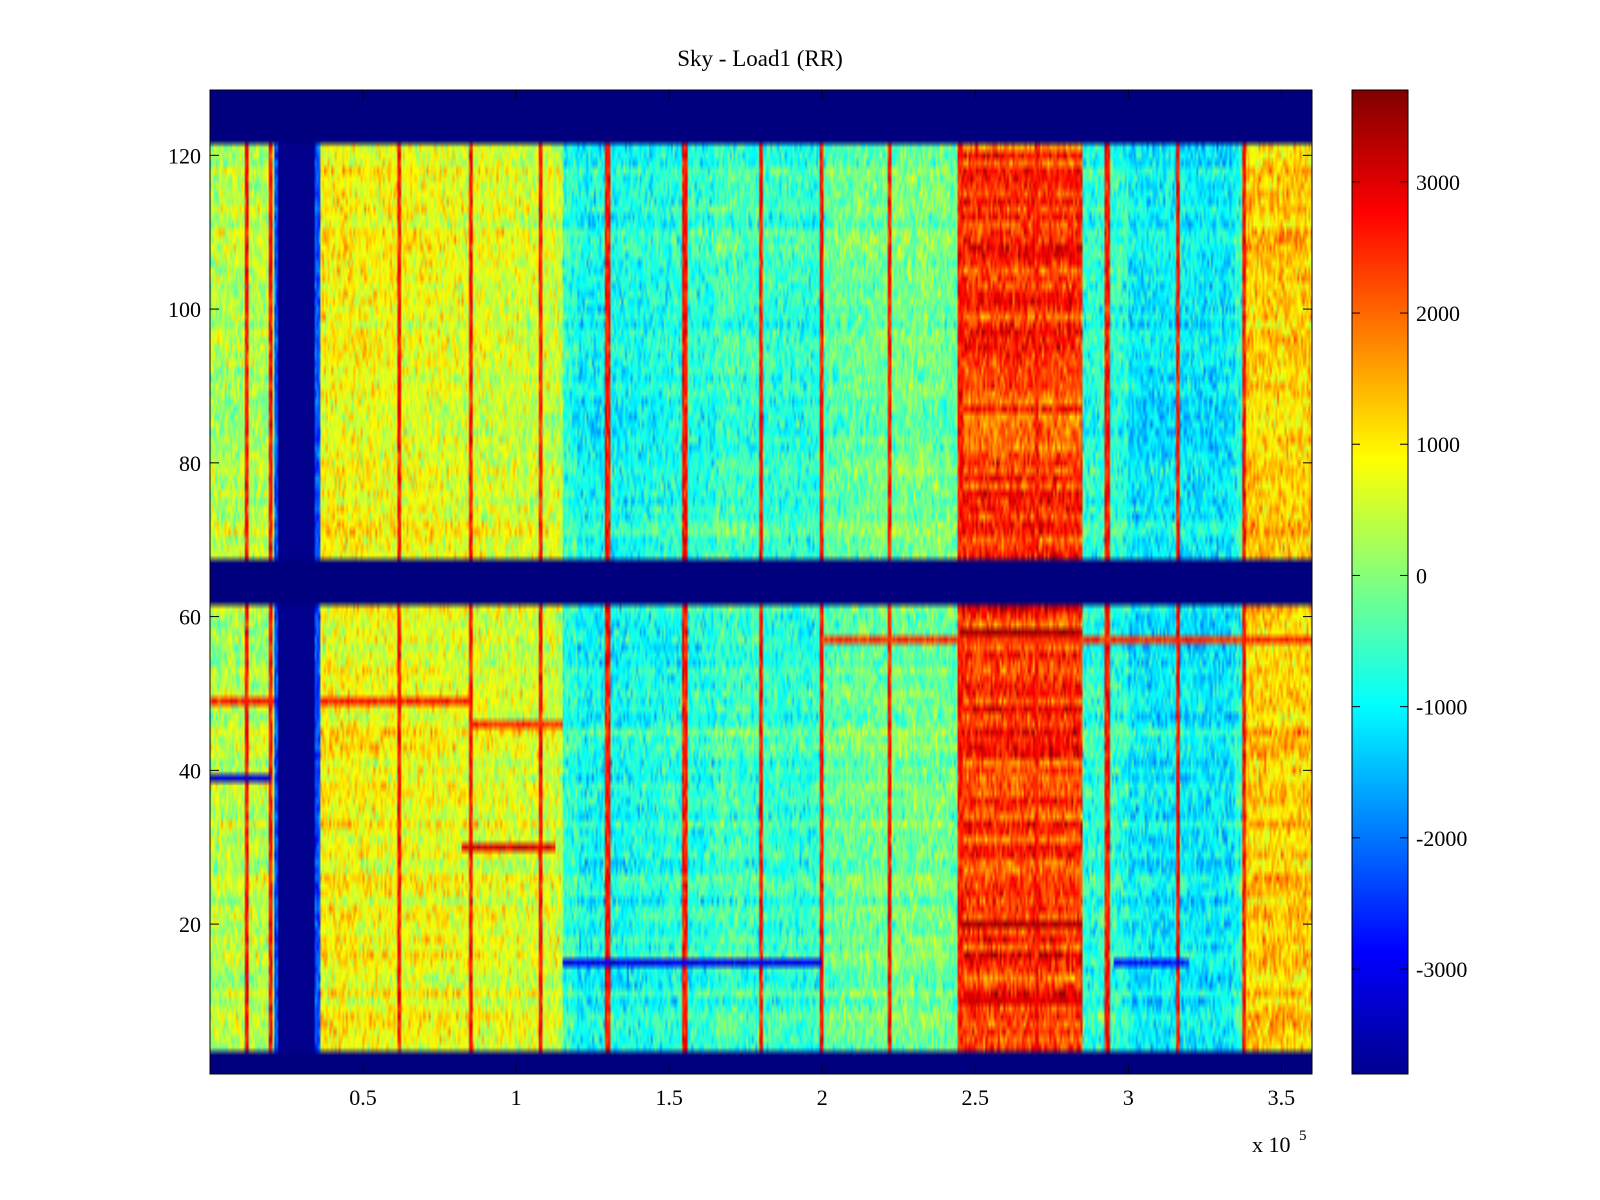 This screenshot has height=1200, width=1600. Describe the element at coordinates (1438, 182) in the screenshot. I see `colorbar-tick-label: 3000` at that location.